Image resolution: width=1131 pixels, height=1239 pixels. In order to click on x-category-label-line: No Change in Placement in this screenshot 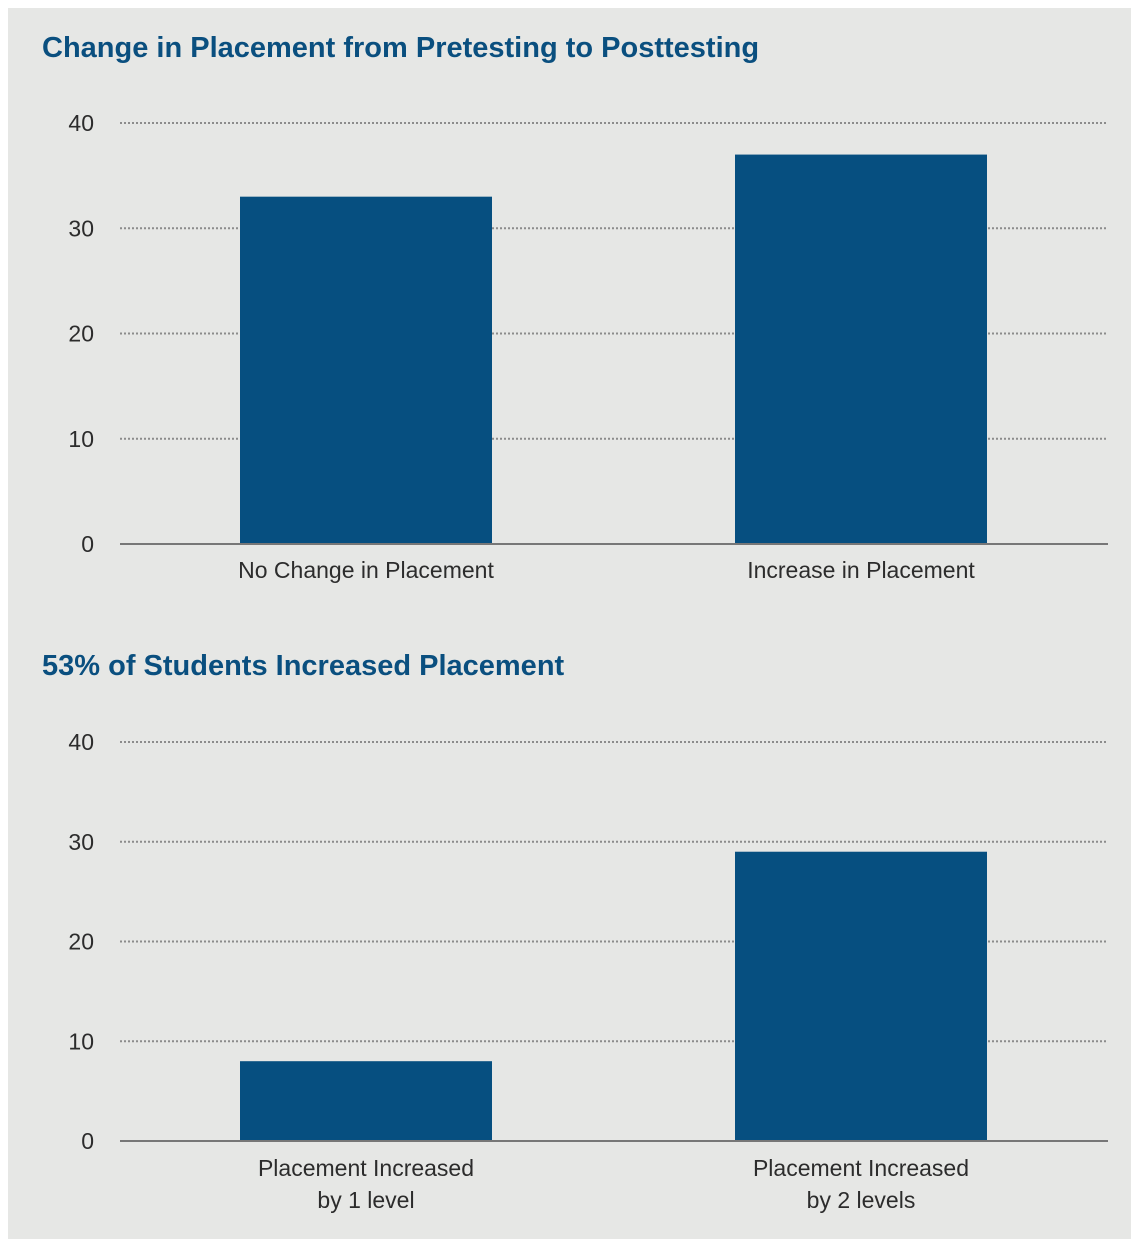, I will do `click(366, 570)`.